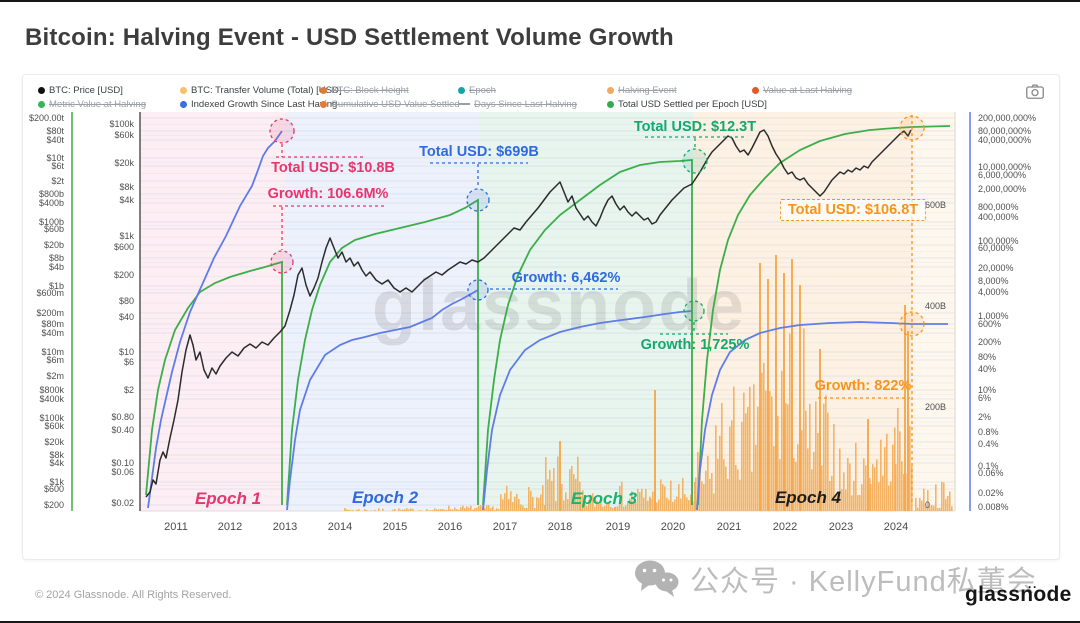 The height and width of the screenshot is (623, 1080). Describe the element at coordinates (841, 527) in the screenshot. I see `year-tick: 2023` at that location.